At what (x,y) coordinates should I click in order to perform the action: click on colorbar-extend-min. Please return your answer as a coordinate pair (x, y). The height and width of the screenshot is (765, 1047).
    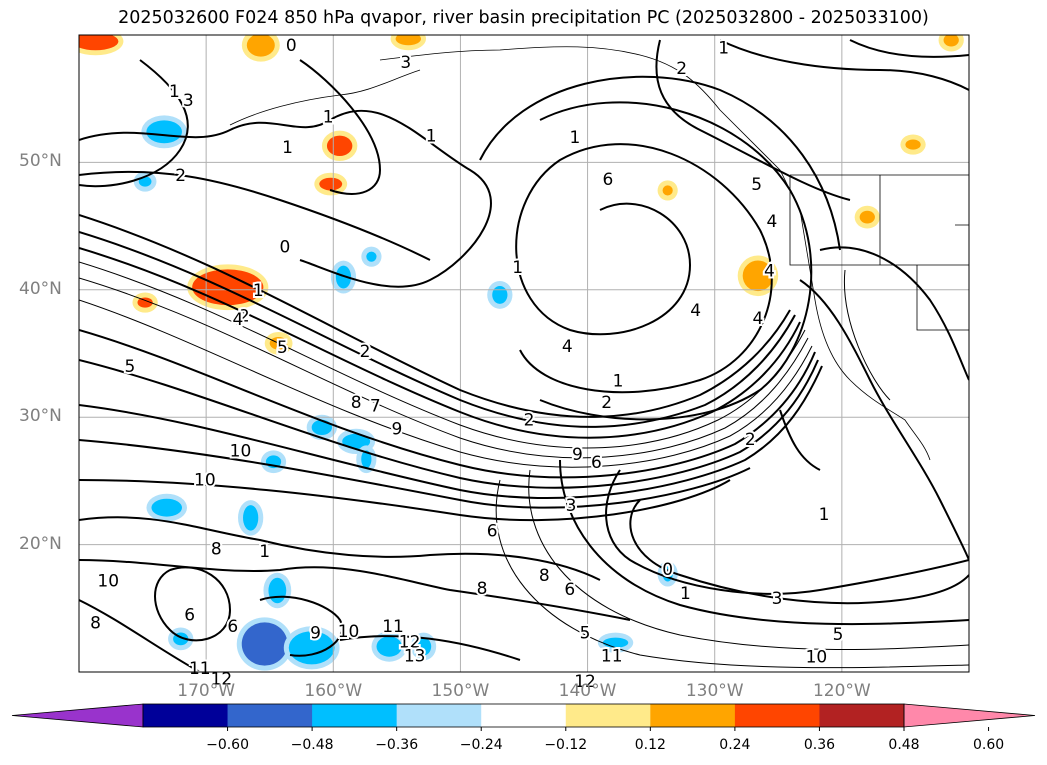
    Looking at the image, I should click on (77, 715).